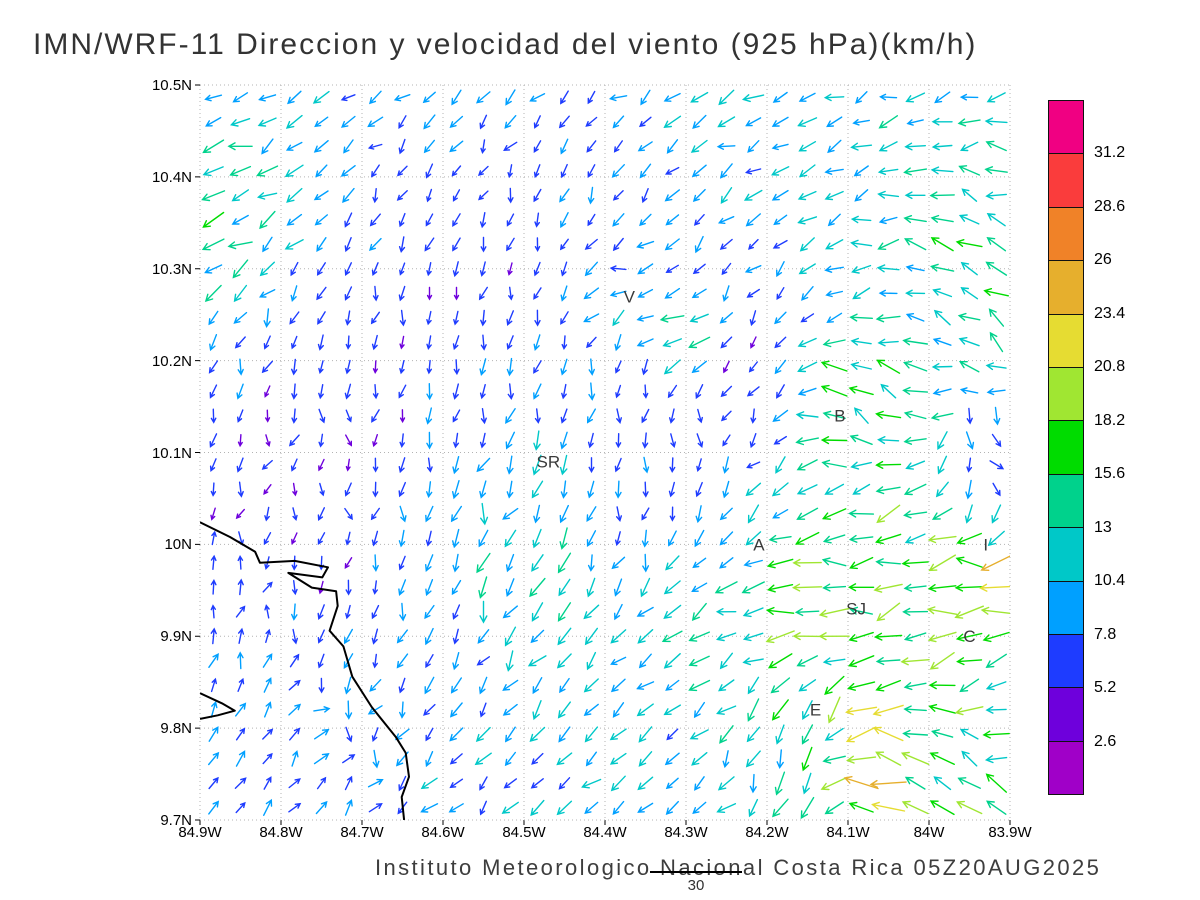  What do you see at coordinates (548, 462) in the screenshot?
I see `station-label: SR` at bounding box center [548, 462].